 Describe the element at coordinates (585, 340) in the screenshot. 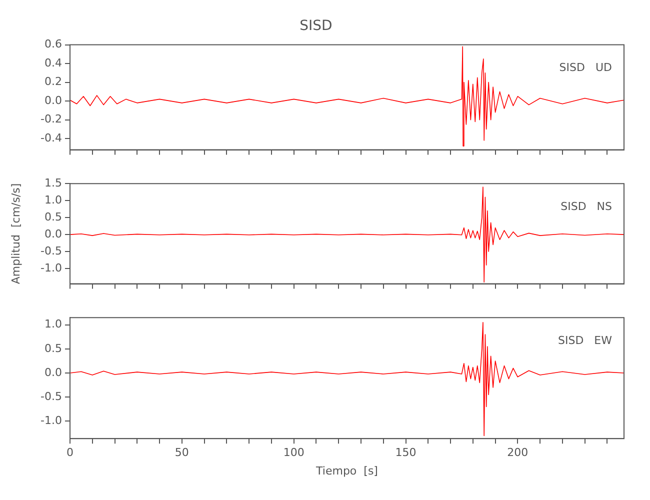

I see `annotation: SISD EW` at that location.